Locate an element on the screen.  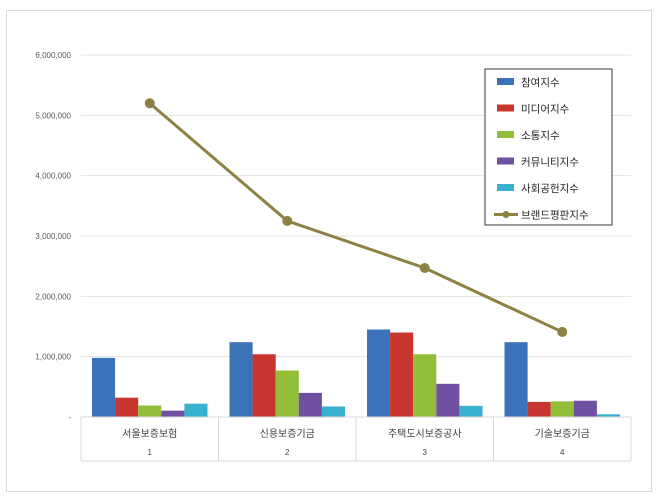
y-tick-label: 5,000,000 is located at coordinates (53, 115).